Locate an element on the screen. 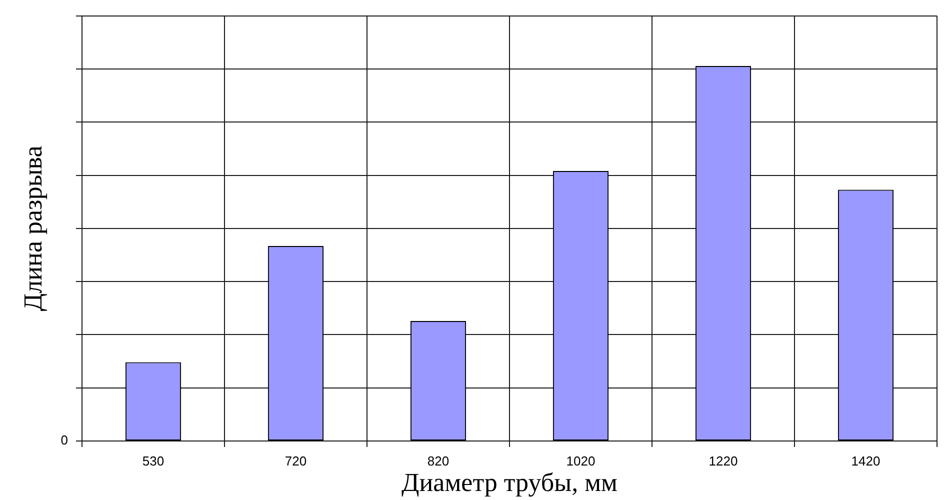 The image size is (944, 500). x-tick-label: 720 is located at coordinates (295, 460).